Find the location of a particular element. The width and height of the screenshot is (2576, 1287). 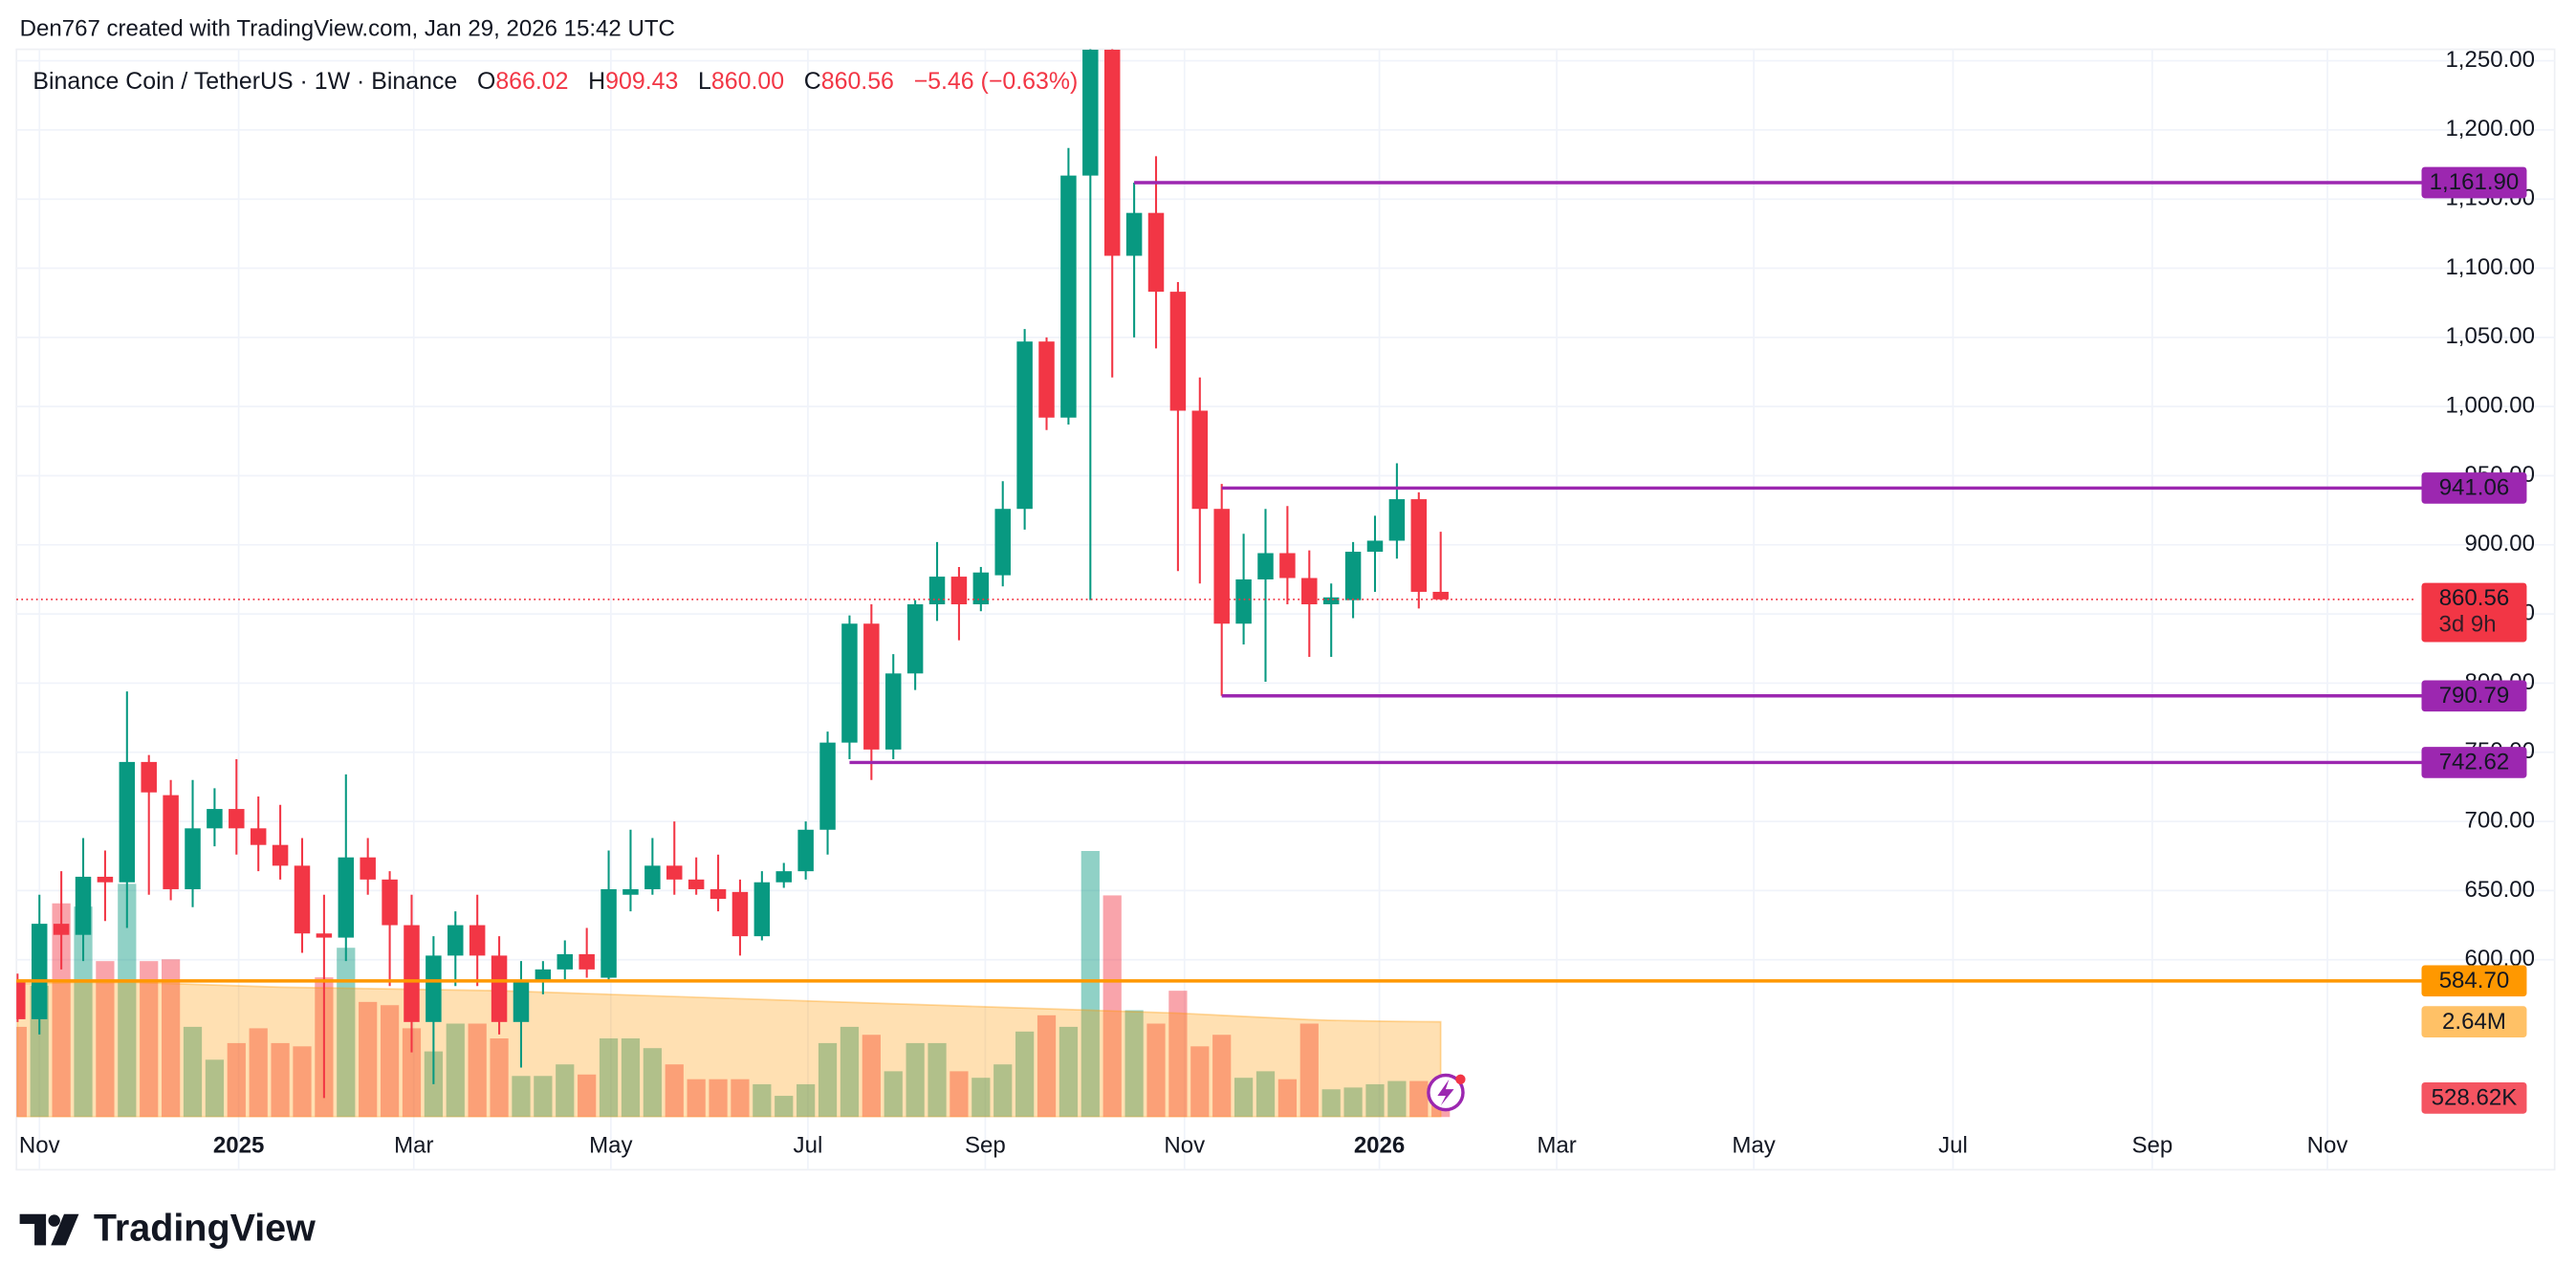

y-tick-label: 700.00 is located at coordinates (2499, 820).